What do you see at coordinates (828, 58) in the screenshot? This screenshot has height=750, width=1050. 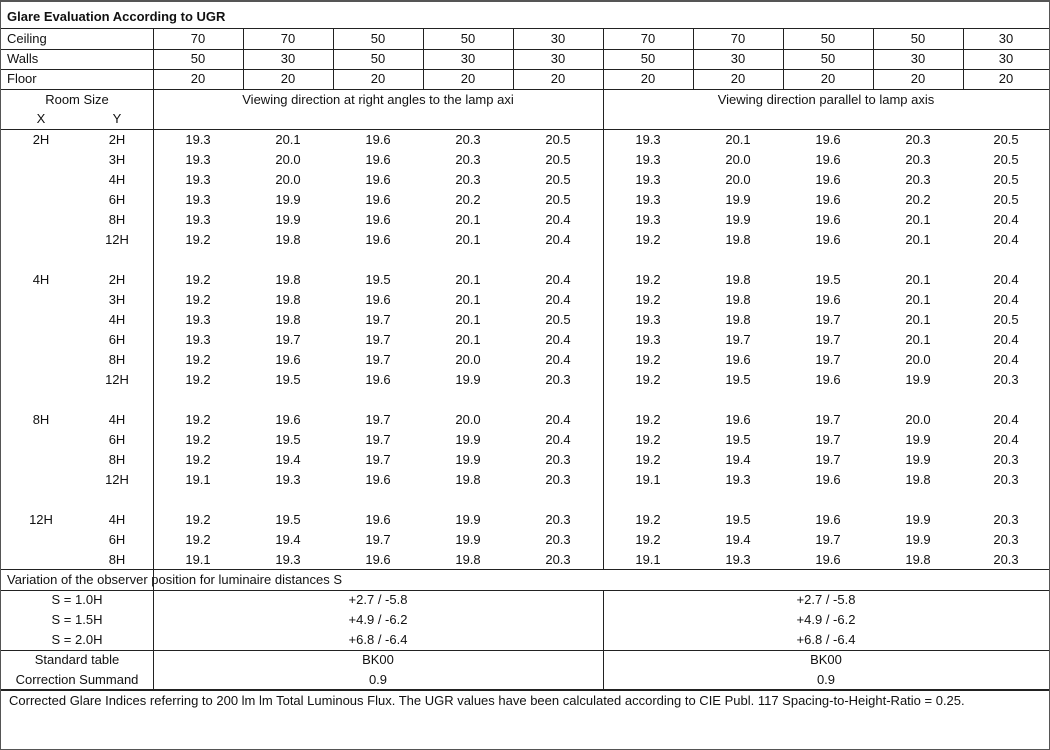 I see `reflectance-value: 50` at bounding box center [828, 58].